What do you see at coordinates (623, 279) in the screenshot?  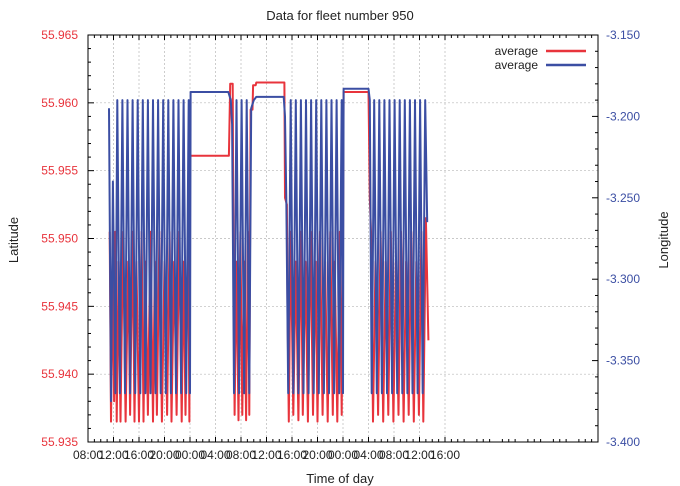 I see `y-right-tick-label: -3.300` at bounding box center [623, 279].